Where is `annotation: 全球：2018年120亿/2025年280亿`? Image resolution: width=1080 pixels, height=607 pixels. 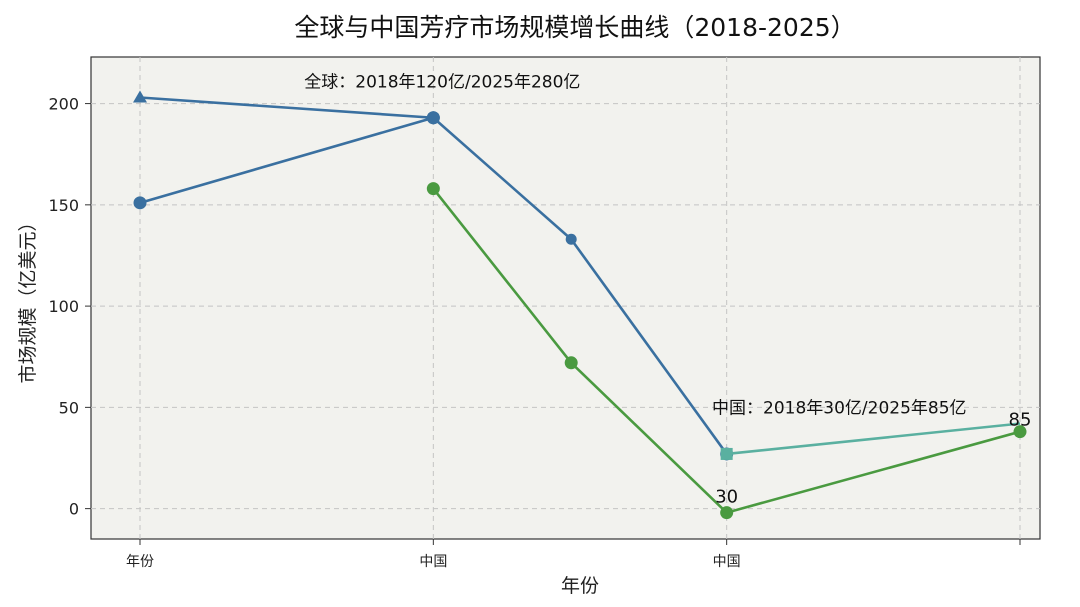 annotation: 全球：2018年120亿/2025年280亿 is located at coordinates (442, 82).